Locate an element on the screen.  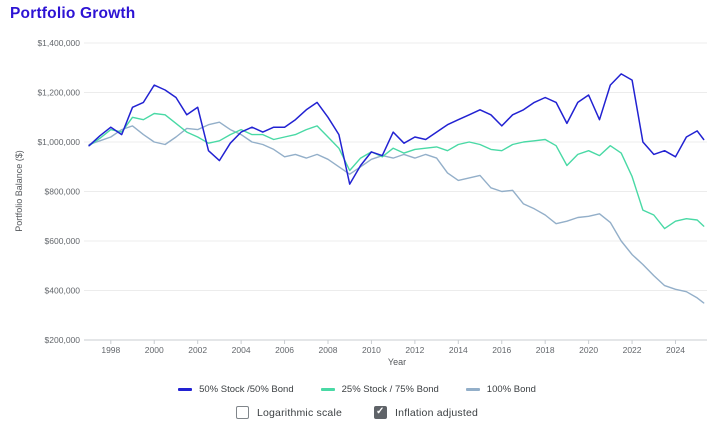
legend-item-100-bond: 100% Bond is located at coordinates (500, 389).